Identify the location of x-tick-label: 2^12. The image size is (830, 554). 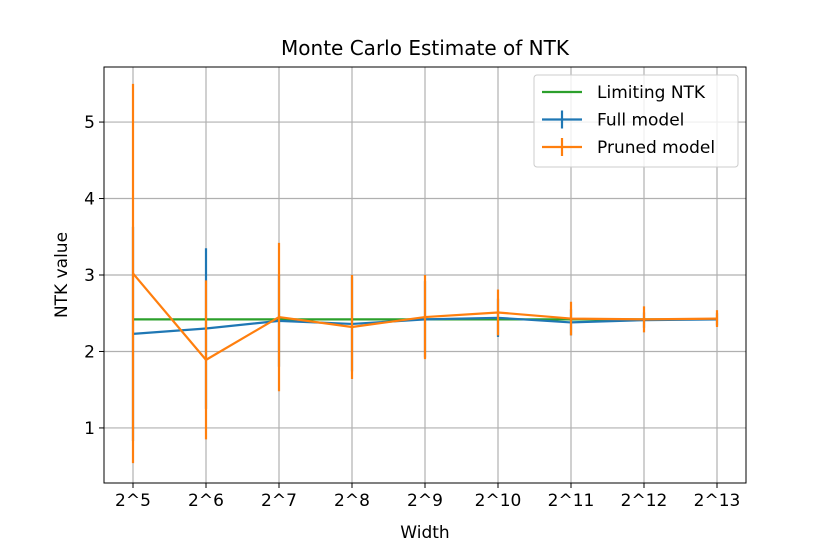
(644, 501).